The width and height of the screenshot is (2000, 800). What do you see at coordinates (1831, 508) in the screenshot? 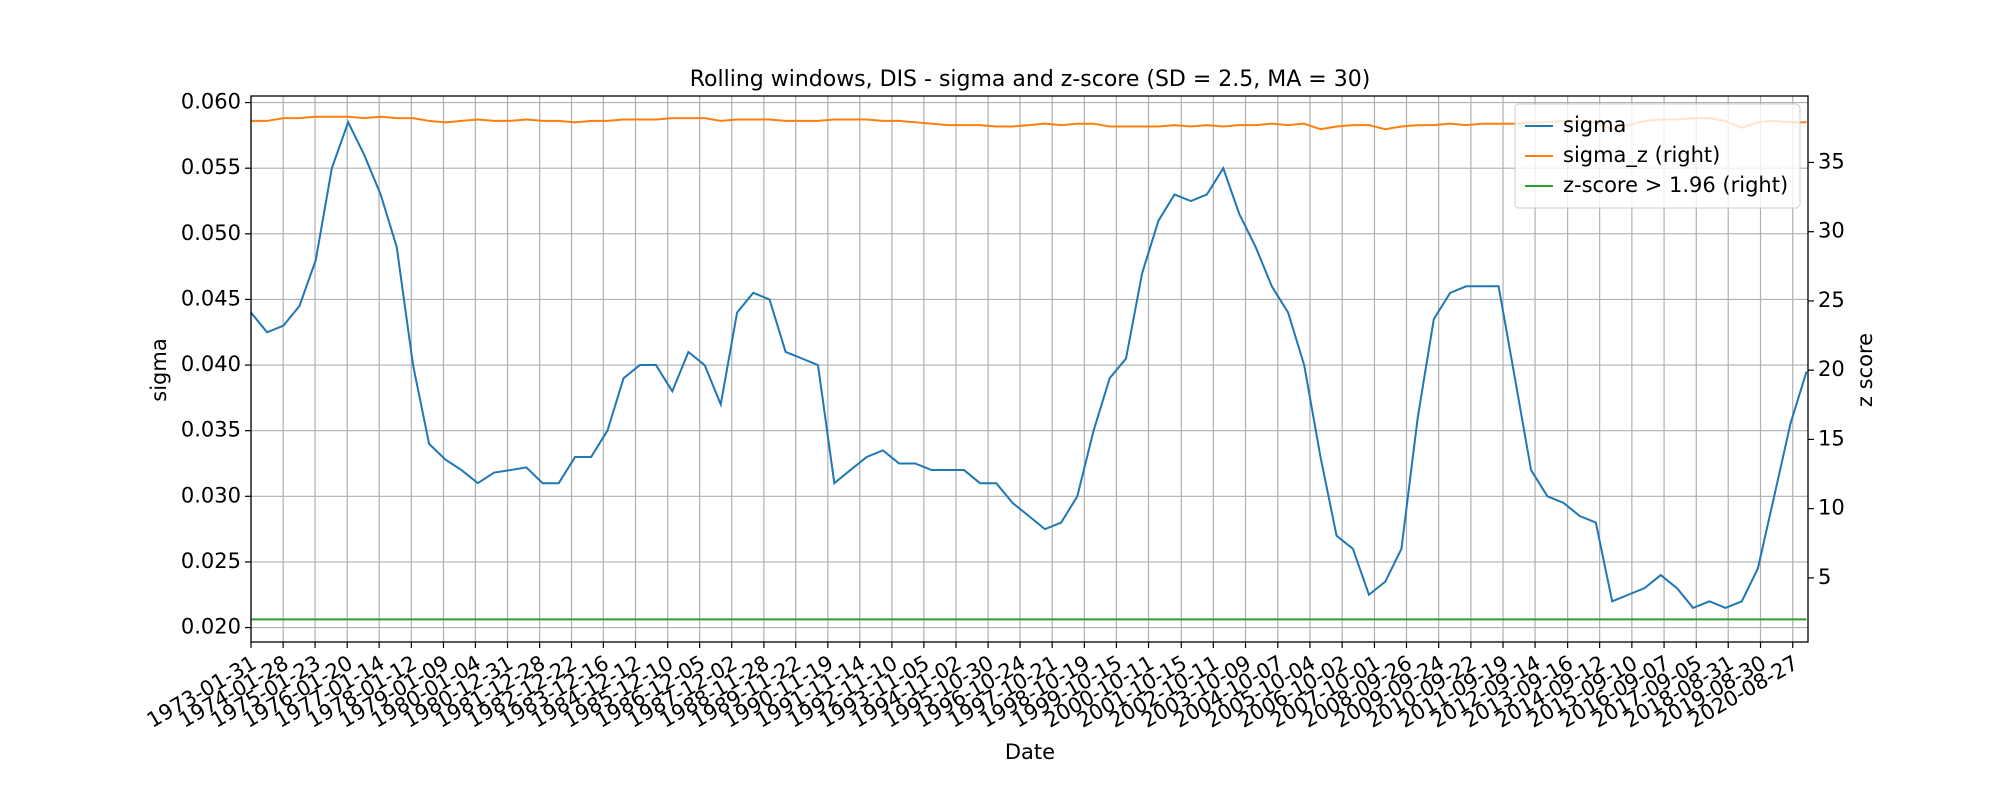
I see `y2-tick-label: 10` at bounding box center [1831, 508].